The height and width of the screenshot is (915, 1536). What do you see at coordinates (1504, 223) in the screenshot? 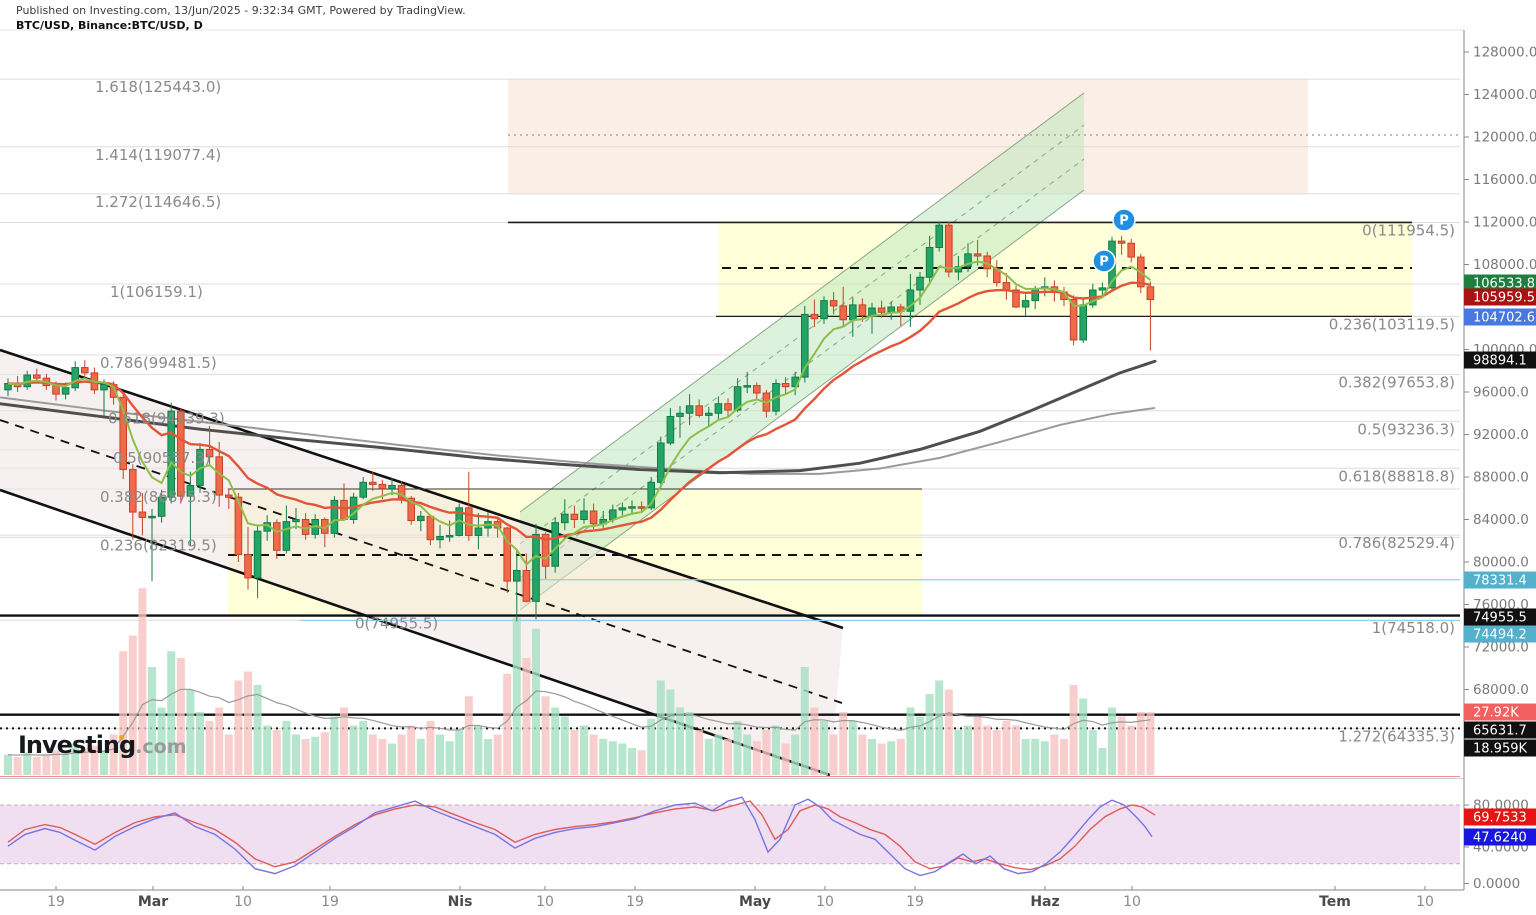
I see `svg-text: 112000.0` at bounding box center [1504, 223].